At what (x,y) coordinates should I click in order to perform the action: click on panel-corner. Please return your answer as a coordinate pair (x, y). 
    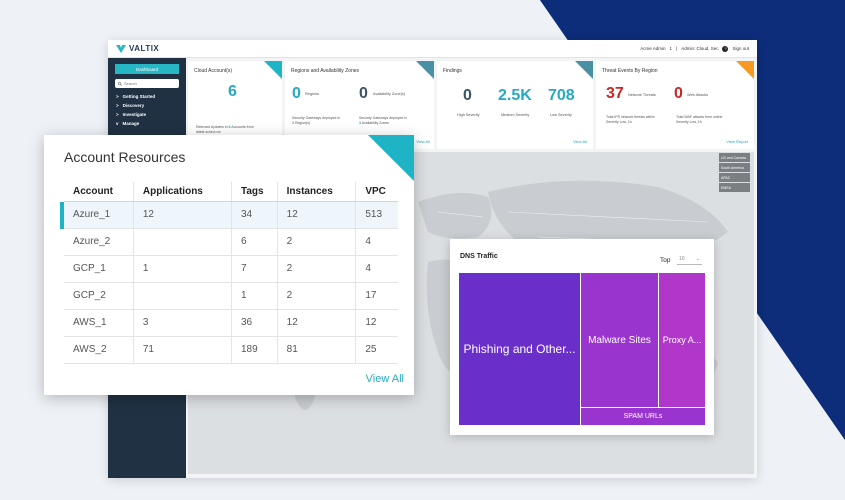
    Looking at the image, I should click on (391, 158).